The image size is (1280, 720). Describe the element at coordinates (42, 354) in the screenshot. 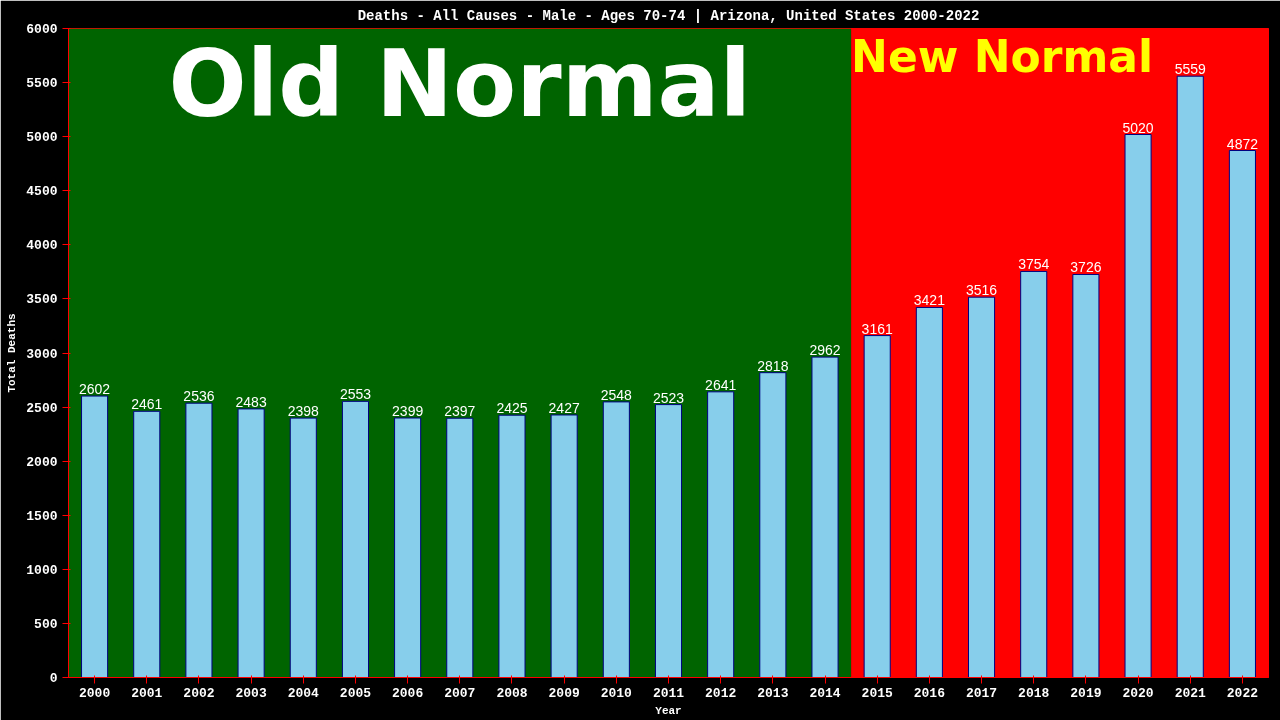

I see `y-tick-label: 3000` at that location.